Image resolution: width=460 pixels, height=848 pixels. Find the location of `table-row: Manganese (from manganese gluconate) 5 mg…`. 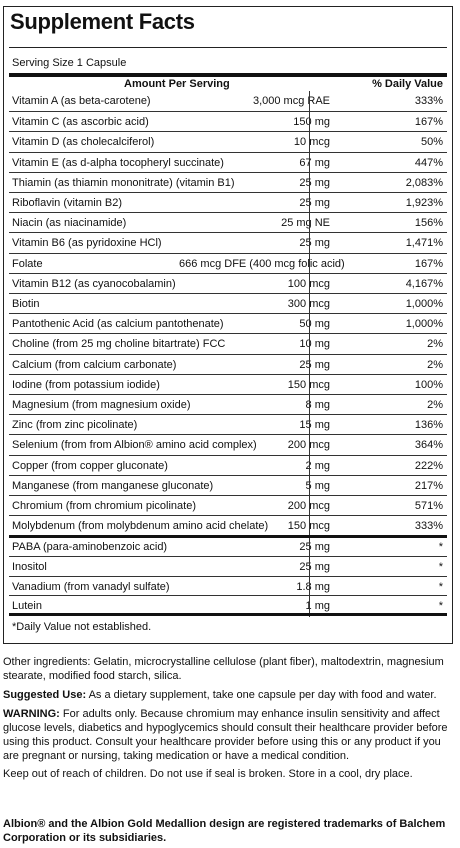

table-row: Manganese (from manganese gluconate) 5 mg… is located at coordinates (228, 485).